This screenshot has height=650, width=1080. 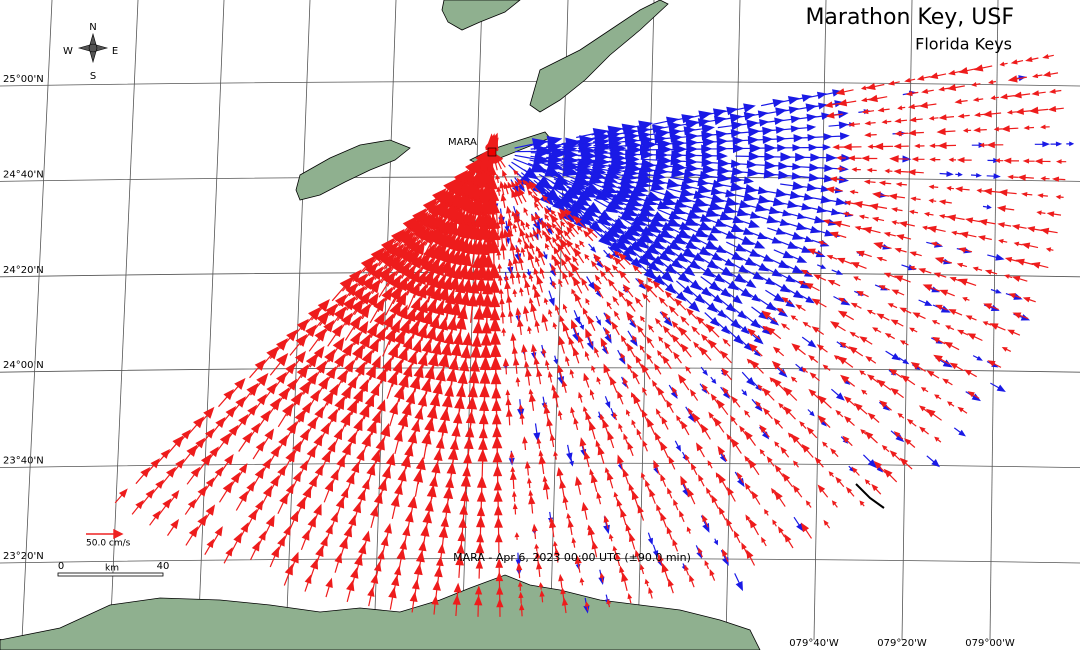 What do you see at coordinates (902, 643) in the screenshot?
I see `lon-label: 079°20'W` at bounding box center [902, 643].